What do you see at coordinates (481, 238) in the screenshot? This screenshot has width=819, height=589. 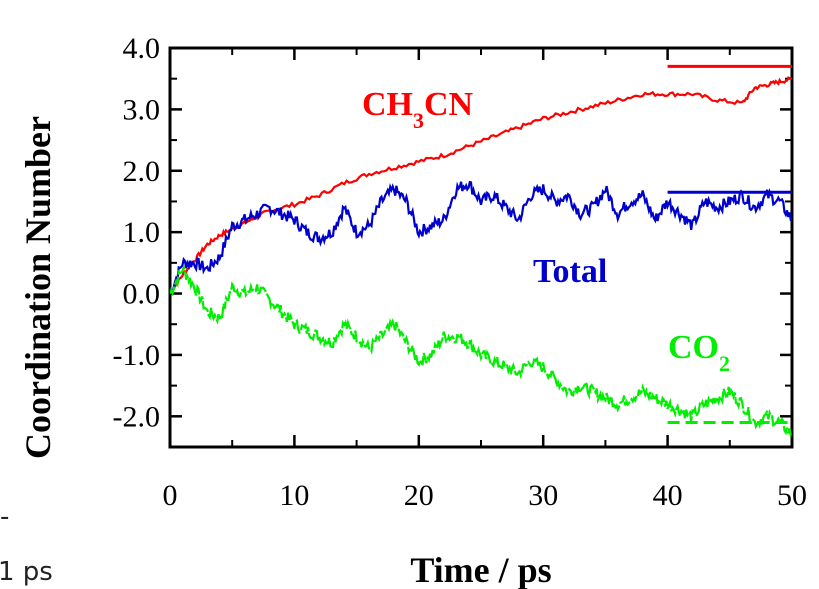 I see `series-line-total` at bounding box center [481, 238].